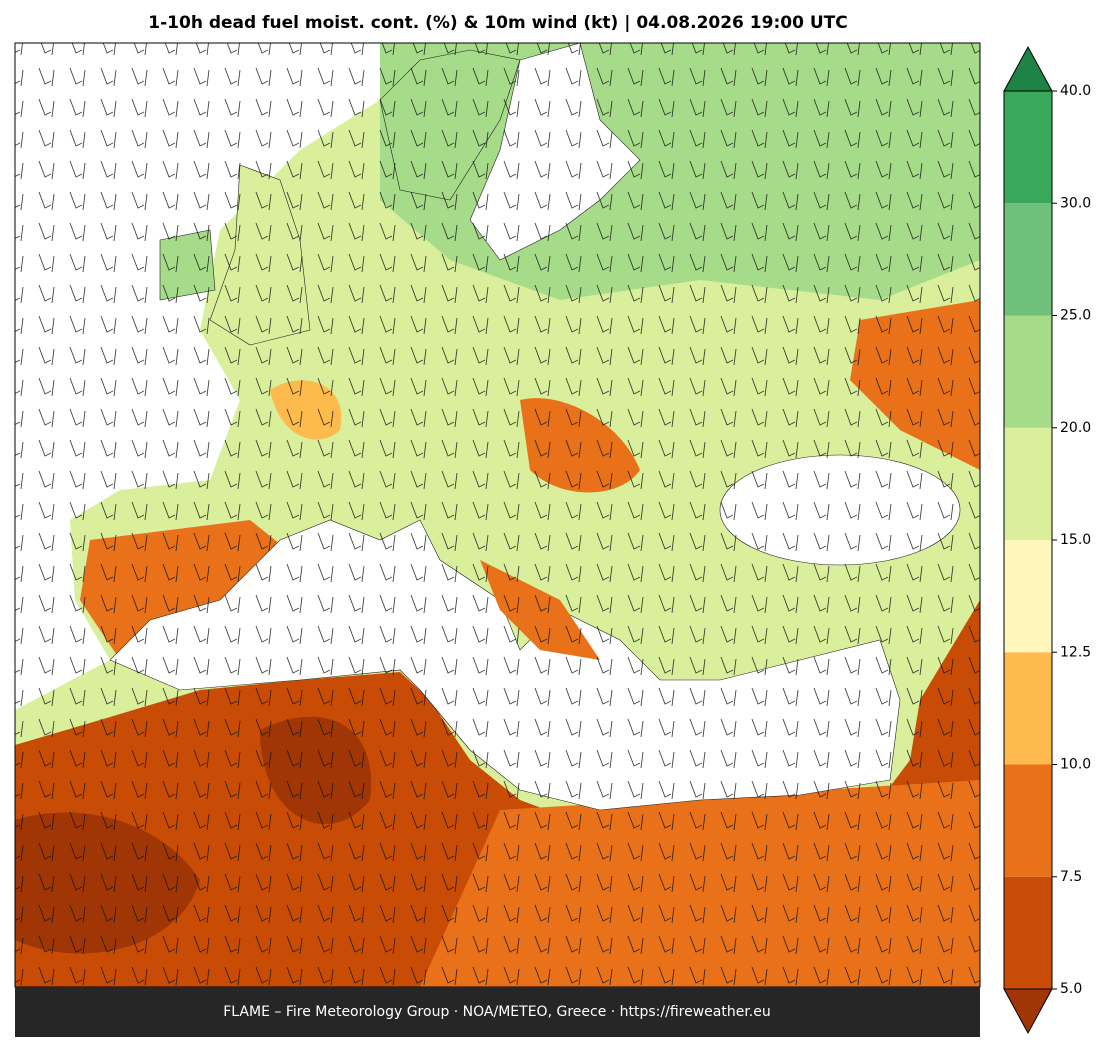 The width and height of the screenshot is (1119, 1056). What do you see at coordinates (1075, 652) in the screenshot?
I see `colorbar-tick-label: 12.5` at bounding box center [1075, 652].